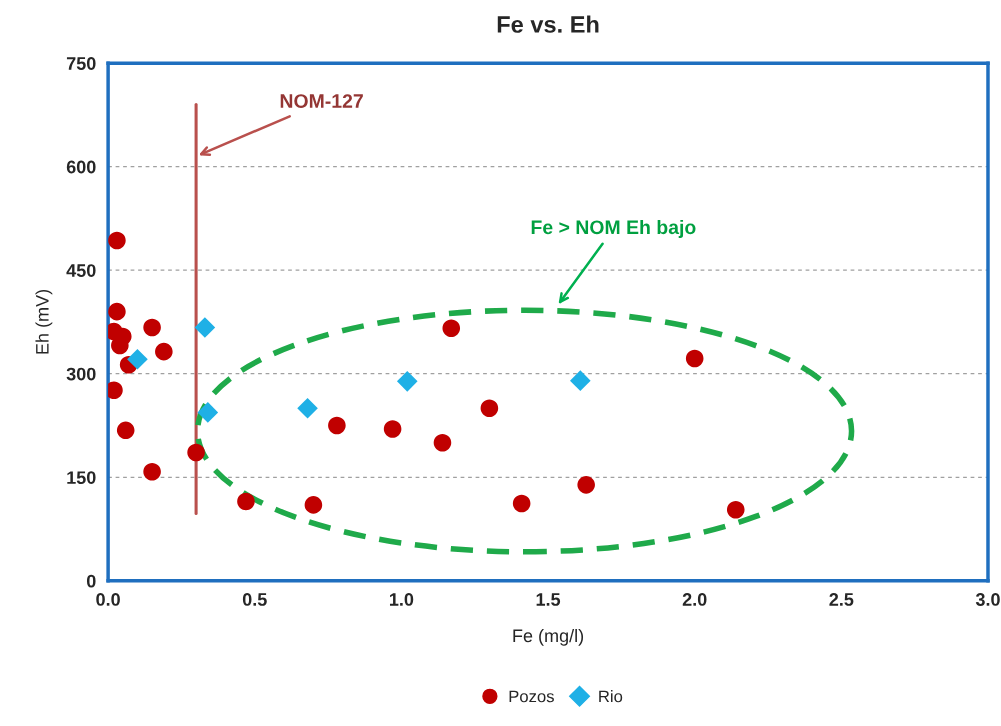 The width and height of the screenshot is (1001, 726). Describe the element at coordinates (81, 167) in the screenshot. I see `y-tick-label: 600` at that location.